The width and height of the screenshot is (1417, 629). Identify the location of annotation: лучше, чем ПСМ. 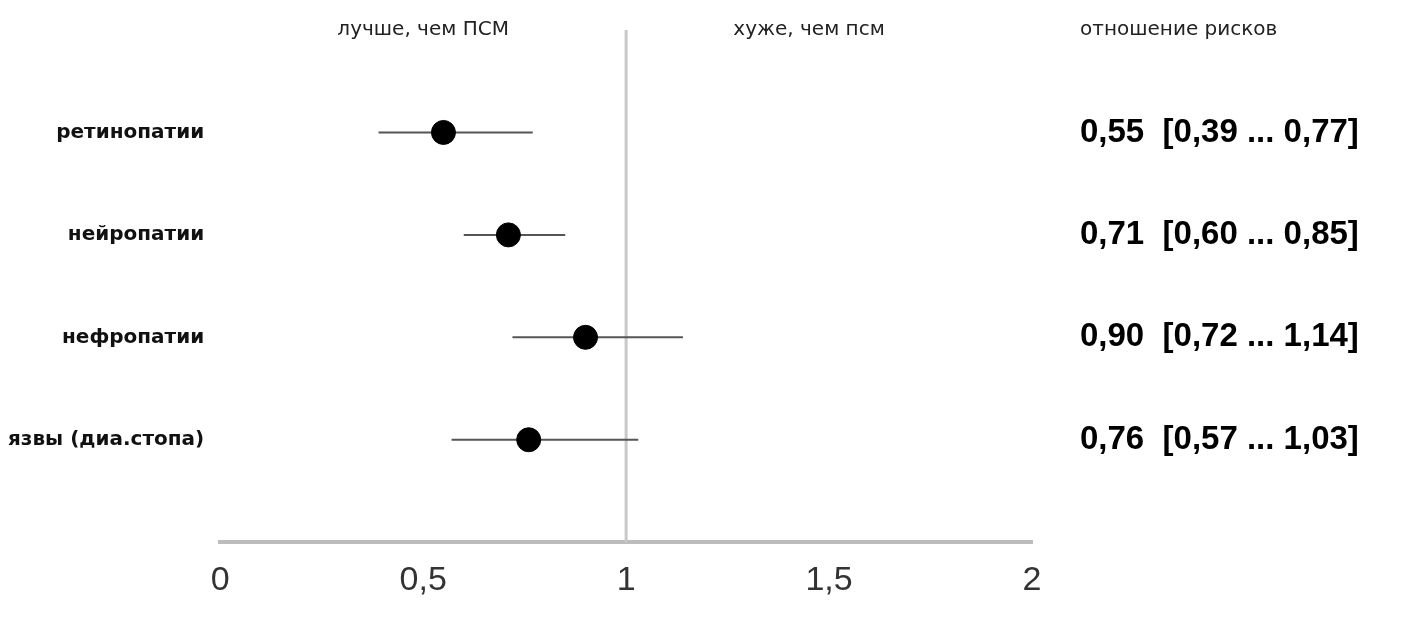
(423, 28).